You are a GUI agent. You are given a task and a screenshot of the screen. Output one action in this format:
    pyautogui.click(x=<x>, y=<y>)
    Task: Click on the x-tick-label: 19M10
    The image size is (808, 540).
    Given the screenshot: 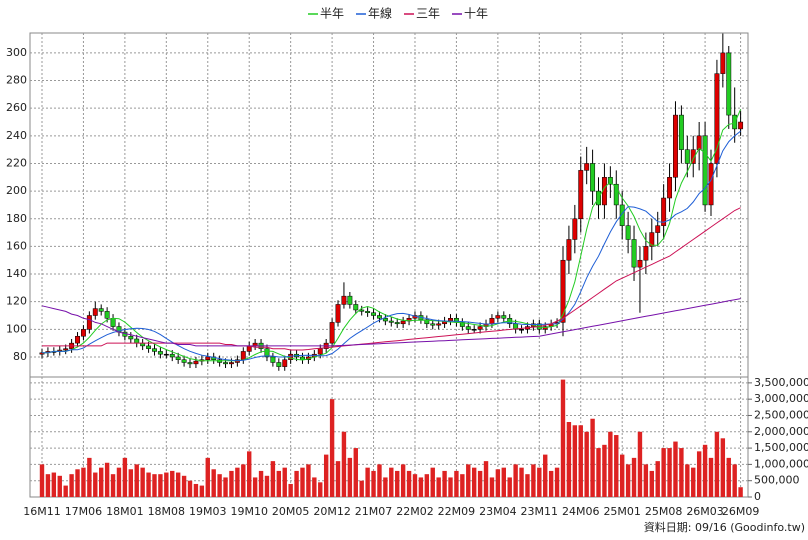 What is the action you would take?
    pyautogui.click(x=249, y=511)
    